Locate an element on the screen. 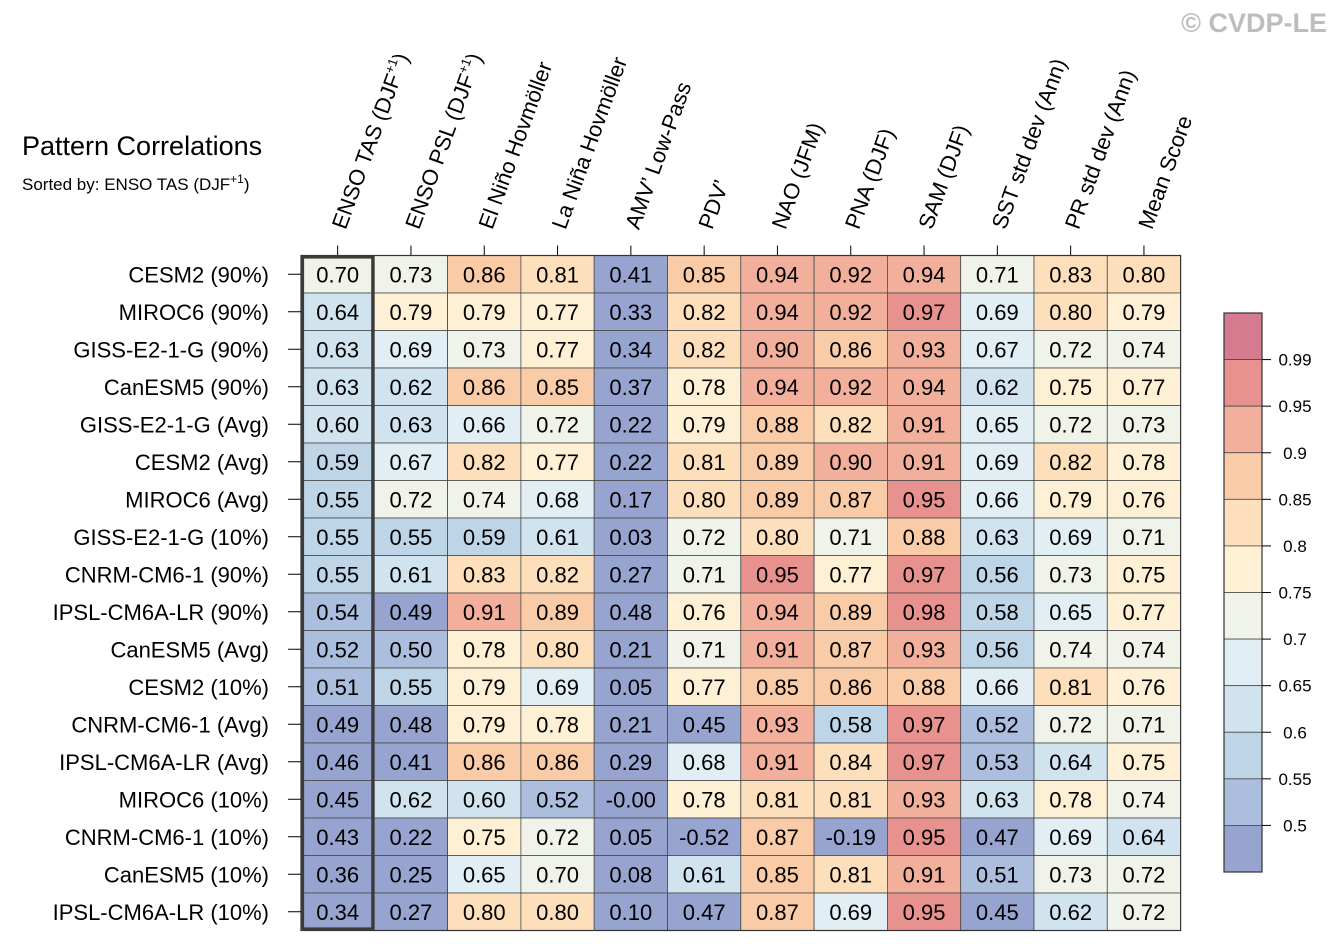  cell-value: 0.55 is located at coordinates (411, 537).